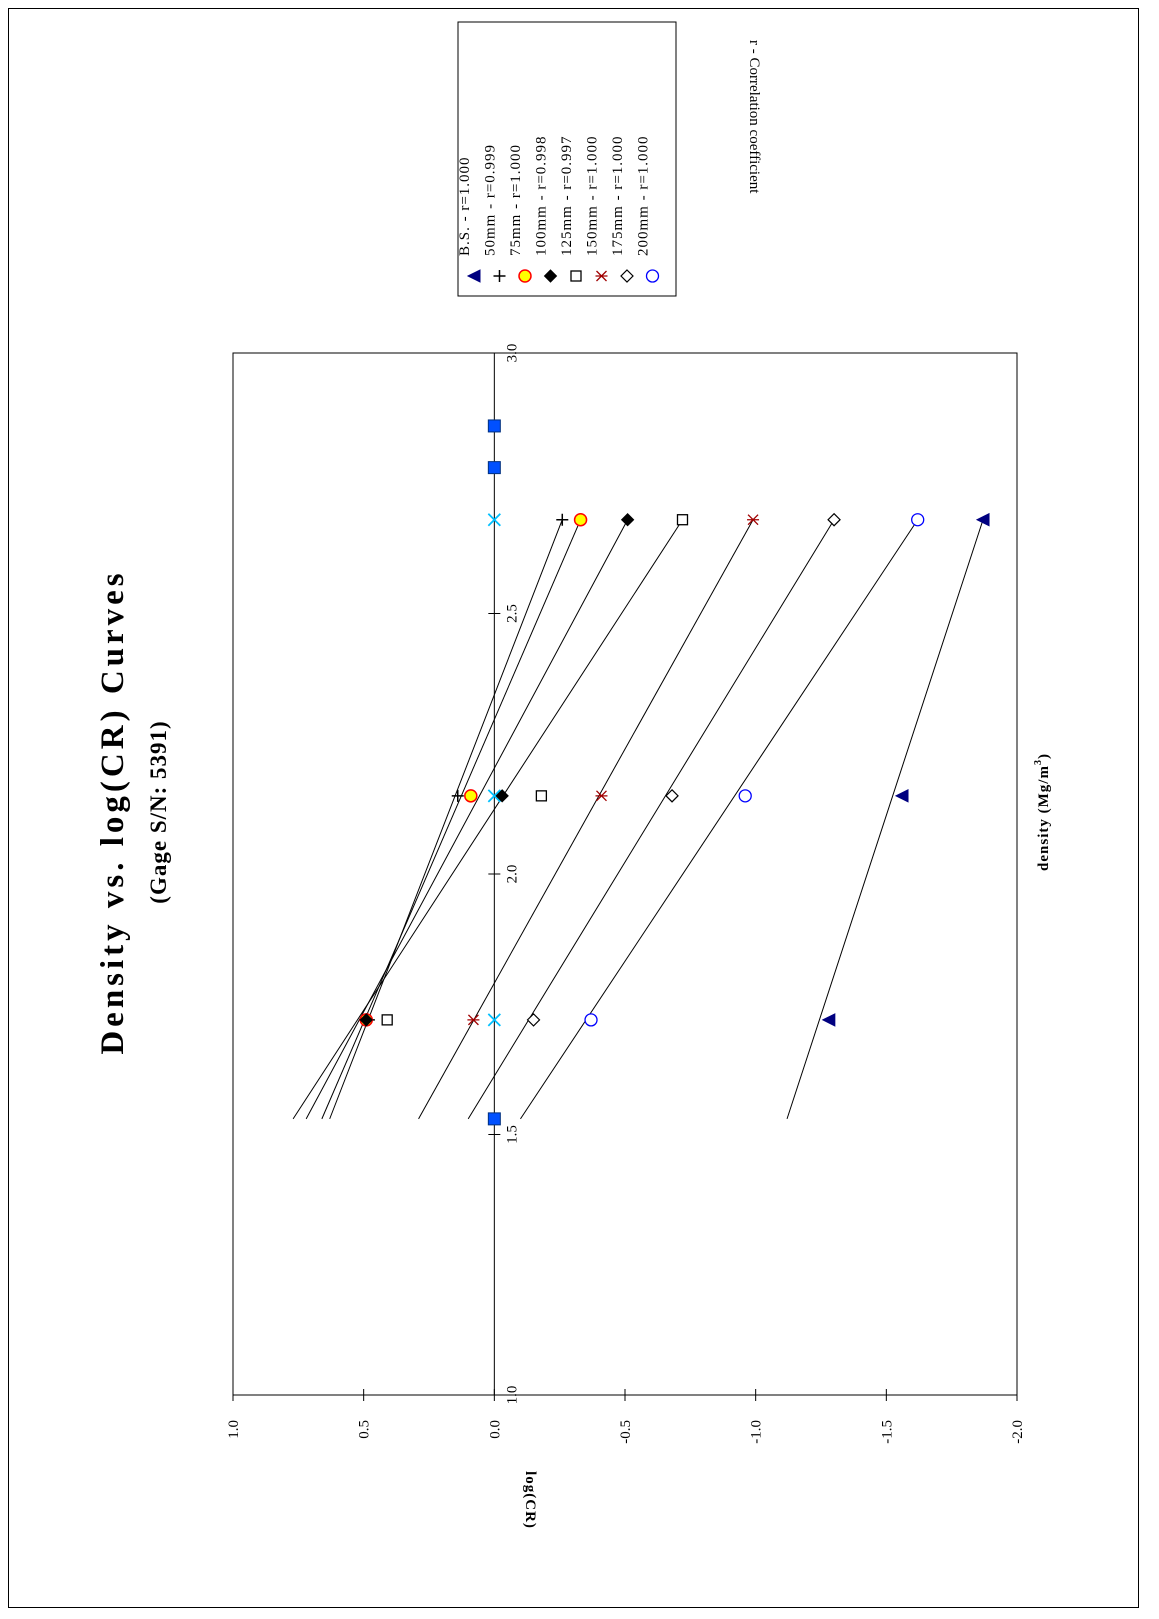  I want to click on legend-entry-group: 50mm - r=0.999, so click(491, 200).